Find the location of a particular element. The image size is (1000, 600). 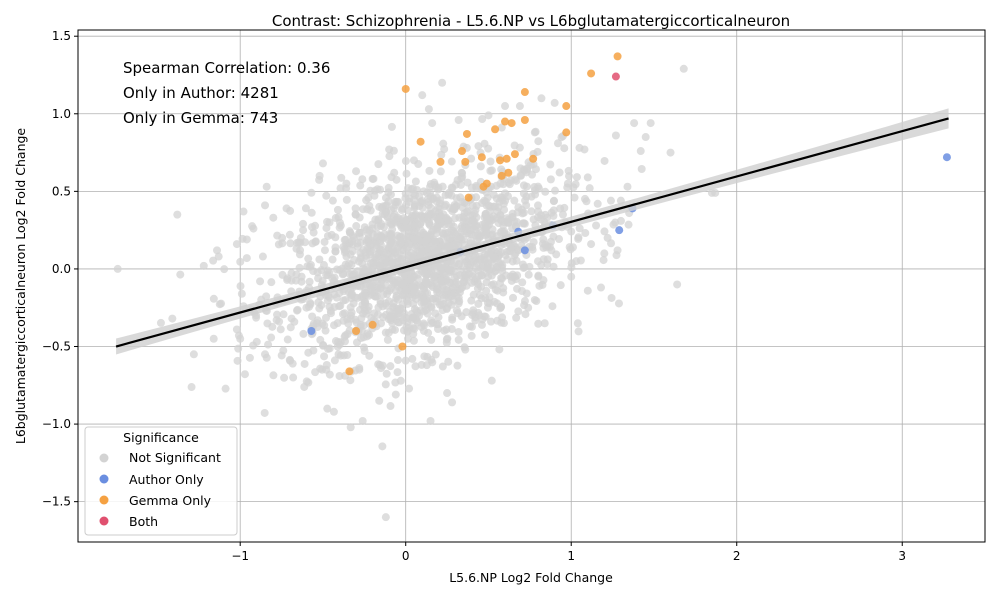

x-axis-label: L5.6.NP Log2 Fold Change is located at coordinates (531, 577).